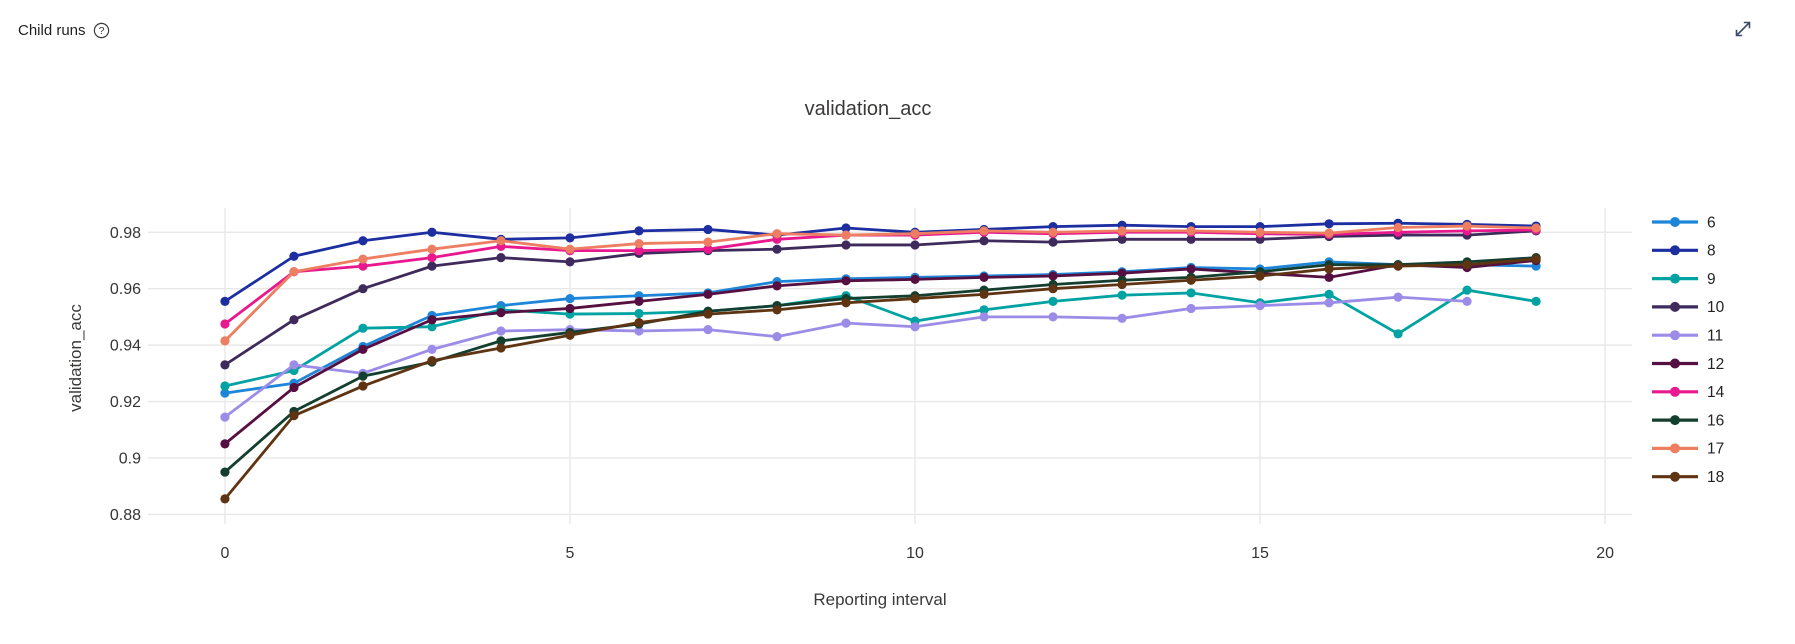  I want to click on x-axis-title: Reporting interval, so click(880, 599).